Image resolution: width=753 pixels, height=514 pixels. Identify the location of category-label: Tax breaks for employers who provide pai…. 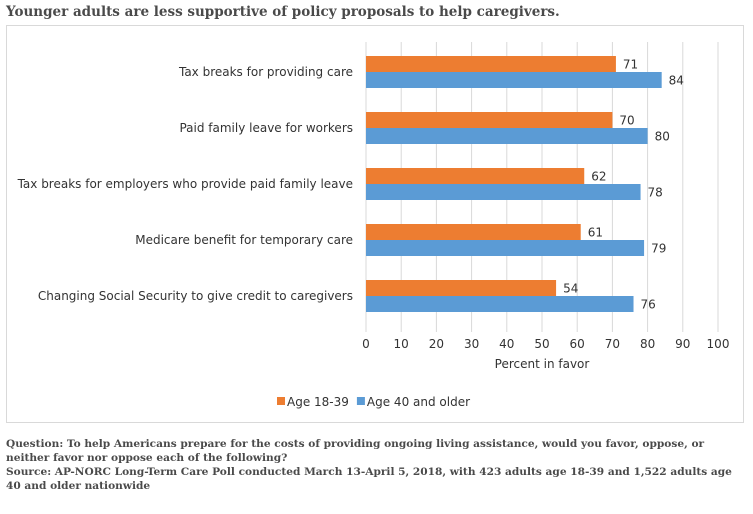
(185, 184).